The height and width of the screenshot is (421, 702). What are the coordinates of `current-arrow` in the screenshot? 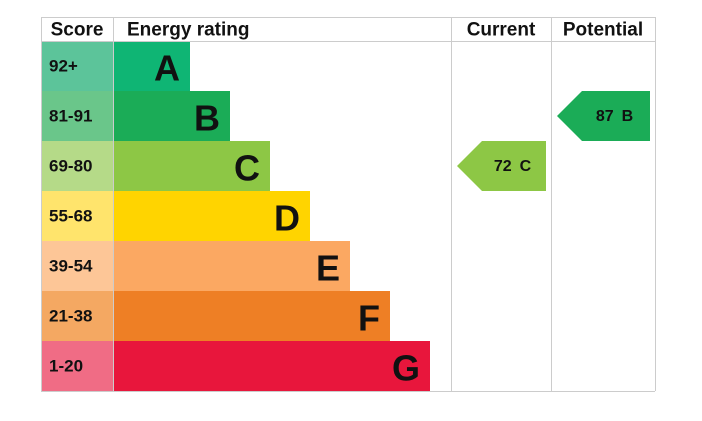 It's located at (501, 166).